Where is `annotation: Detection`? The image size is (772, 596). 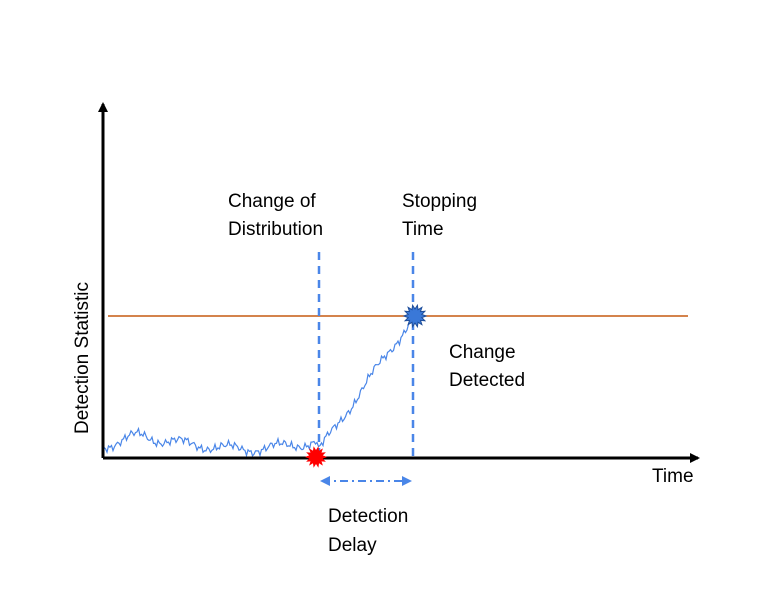 annotation: Detection is located at coordinates (368, 516).